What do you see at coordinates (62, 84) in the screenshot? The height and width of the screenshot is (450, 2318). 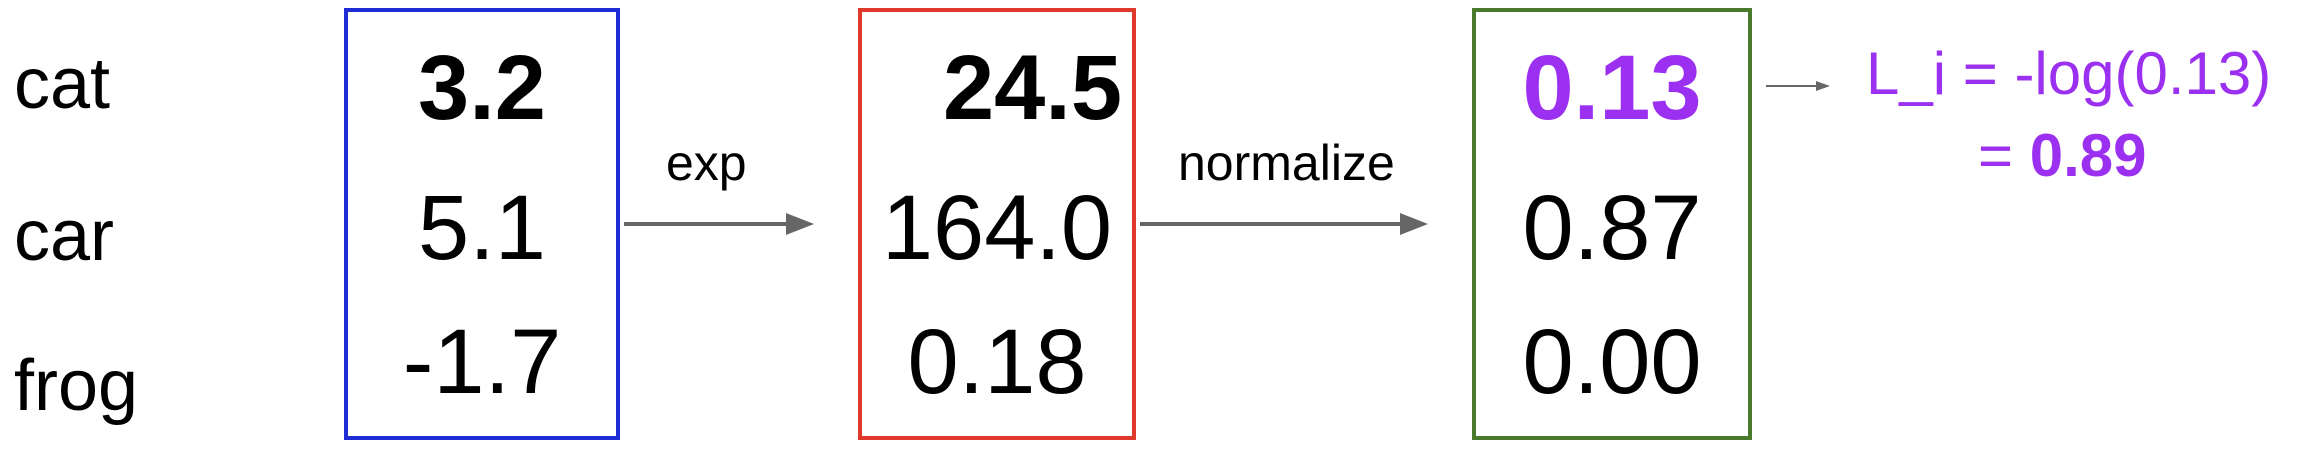 I see `class-label-cat: cat` at bounding box center [62, 84].